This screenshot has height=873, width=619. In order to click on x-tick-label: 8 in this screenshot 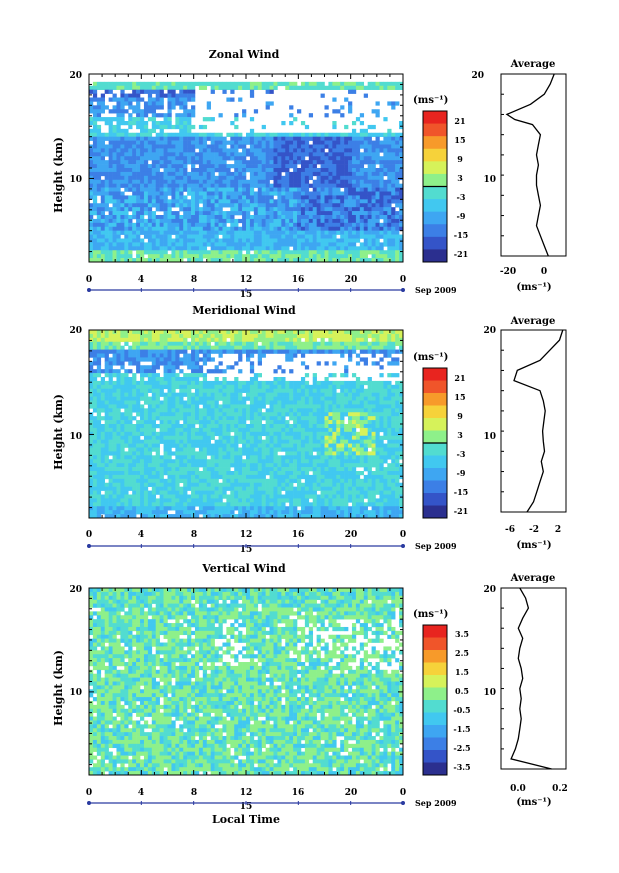, I will do `click(194, 793)`.